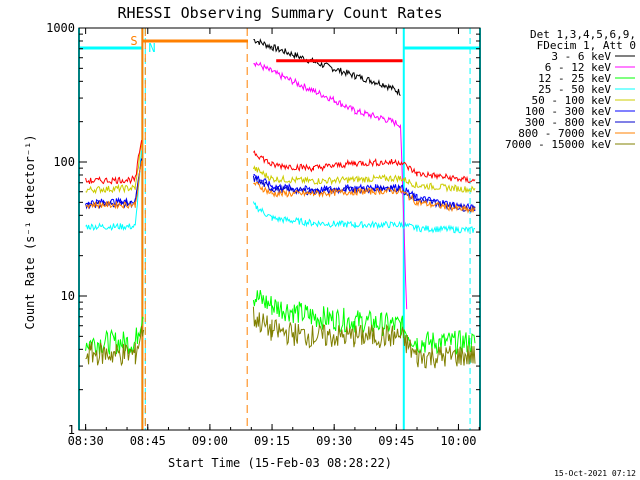 This screenshot has width=640, height=480. What do you see at coordinates (396, 441) in the screenshot?
I see `x-tick-label-5: 09:45` at bounding box center [396, 441].